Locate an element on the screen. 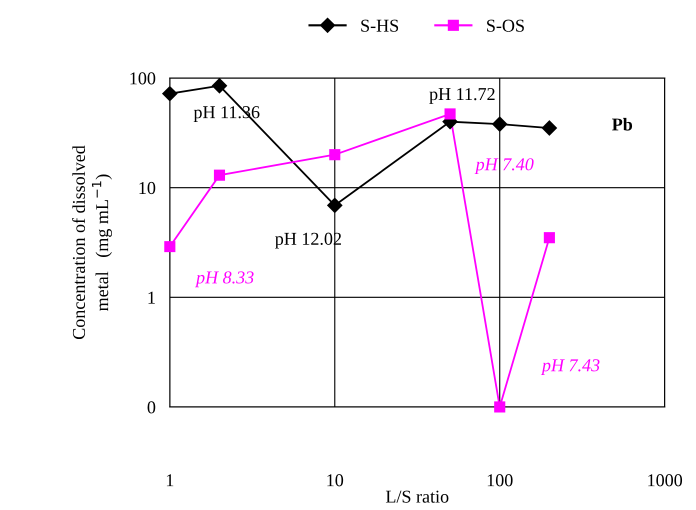  annotation: pH 11.72 is located at coordinates (462, 96).